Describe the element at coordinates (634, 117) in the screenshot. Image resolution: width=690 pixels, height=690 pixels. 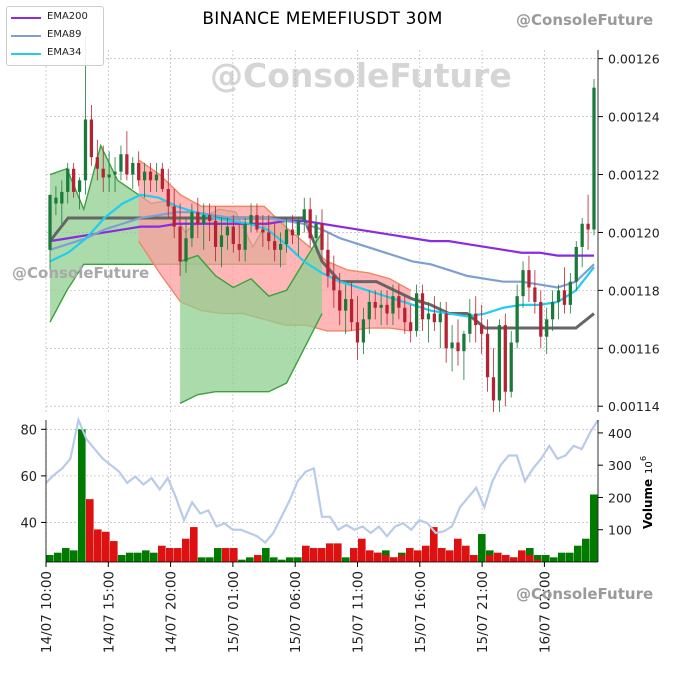
I see `price-tick-label: 0.00124` at that location.